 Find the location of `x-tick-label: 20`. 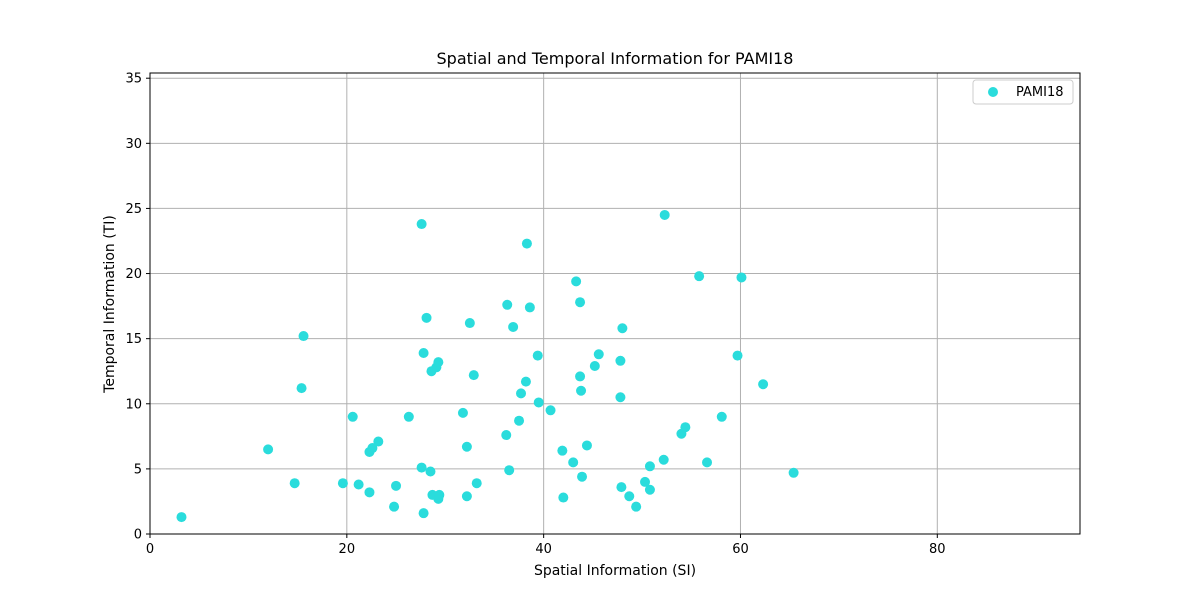

x-tick-label: 20 is located at coordinates (347, 549).